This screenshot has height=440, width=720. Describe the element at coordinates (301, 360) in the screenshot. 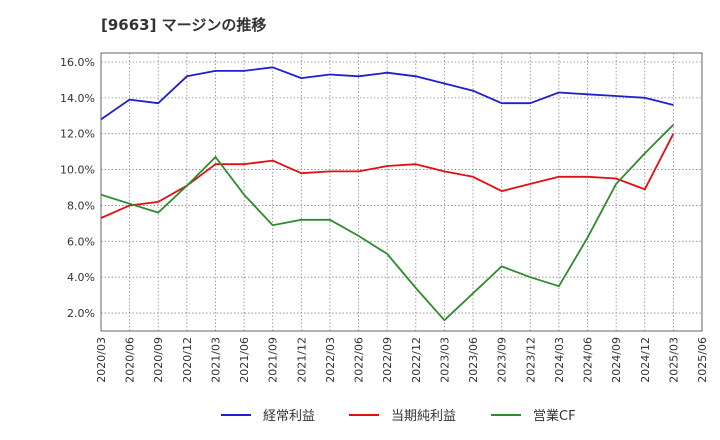

I see `x-tick-label: 2021/12` at that location.